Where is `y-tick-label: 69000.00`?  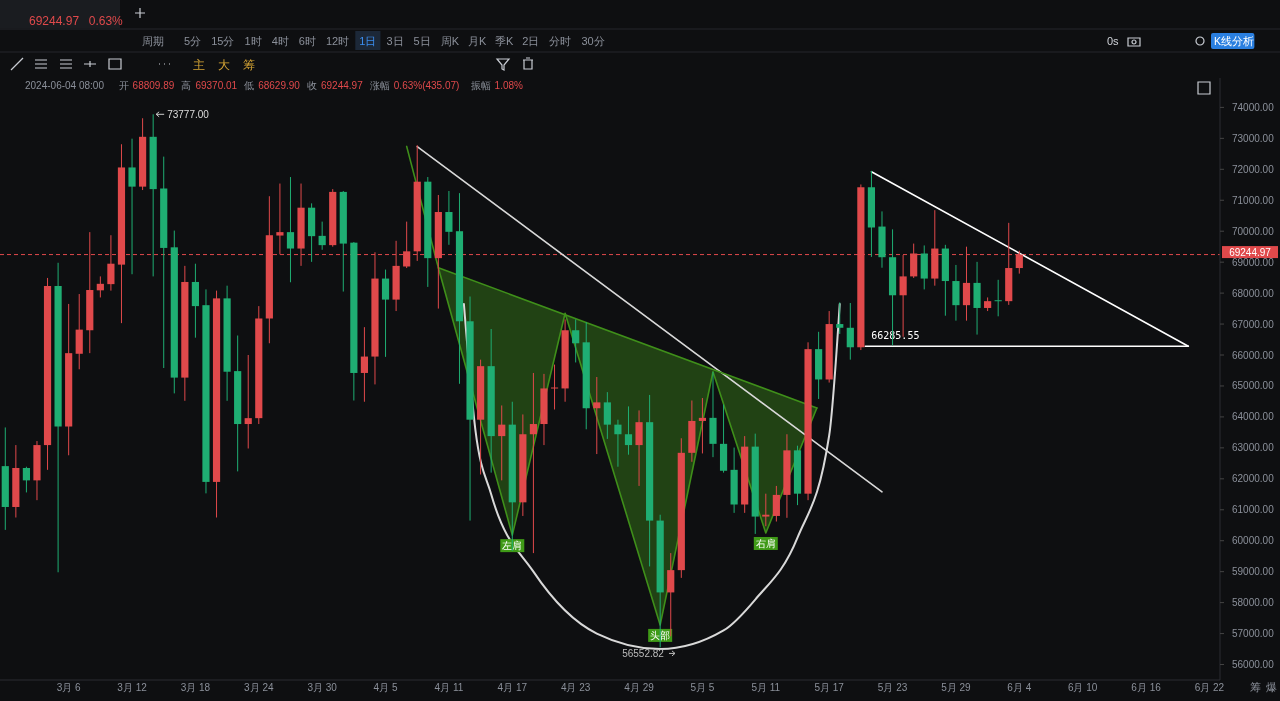 y-tick-label: 69000.00 is located at coordinates (1253, 262).